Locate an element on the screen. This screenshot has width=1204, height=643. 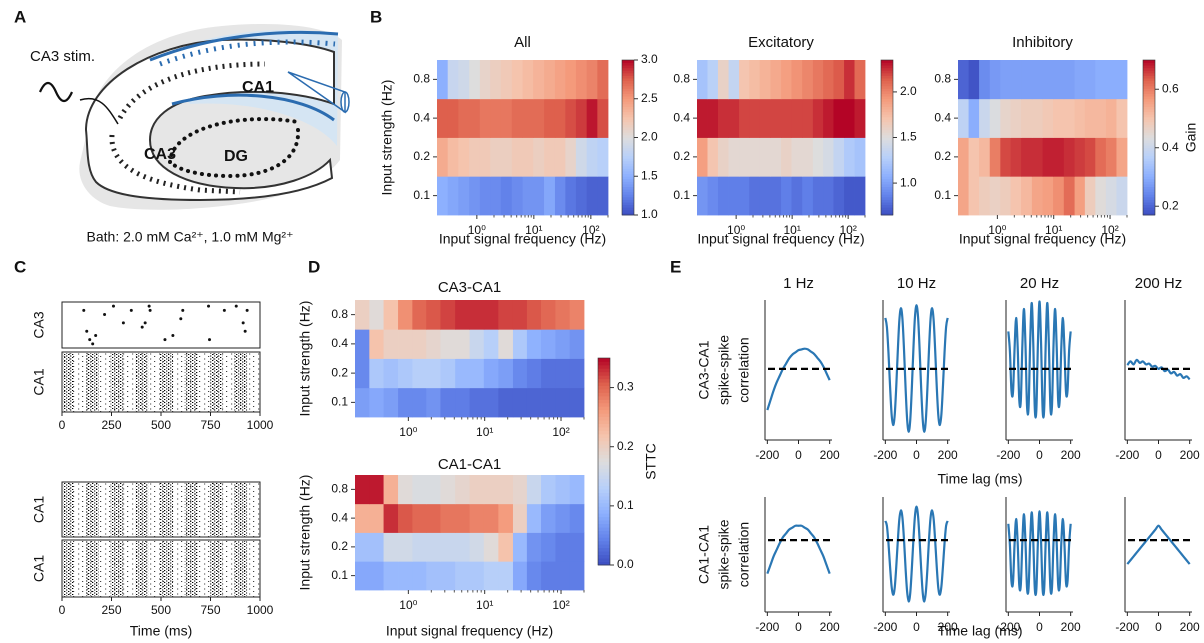
panel-label: E is located at coordinates (675, 266).